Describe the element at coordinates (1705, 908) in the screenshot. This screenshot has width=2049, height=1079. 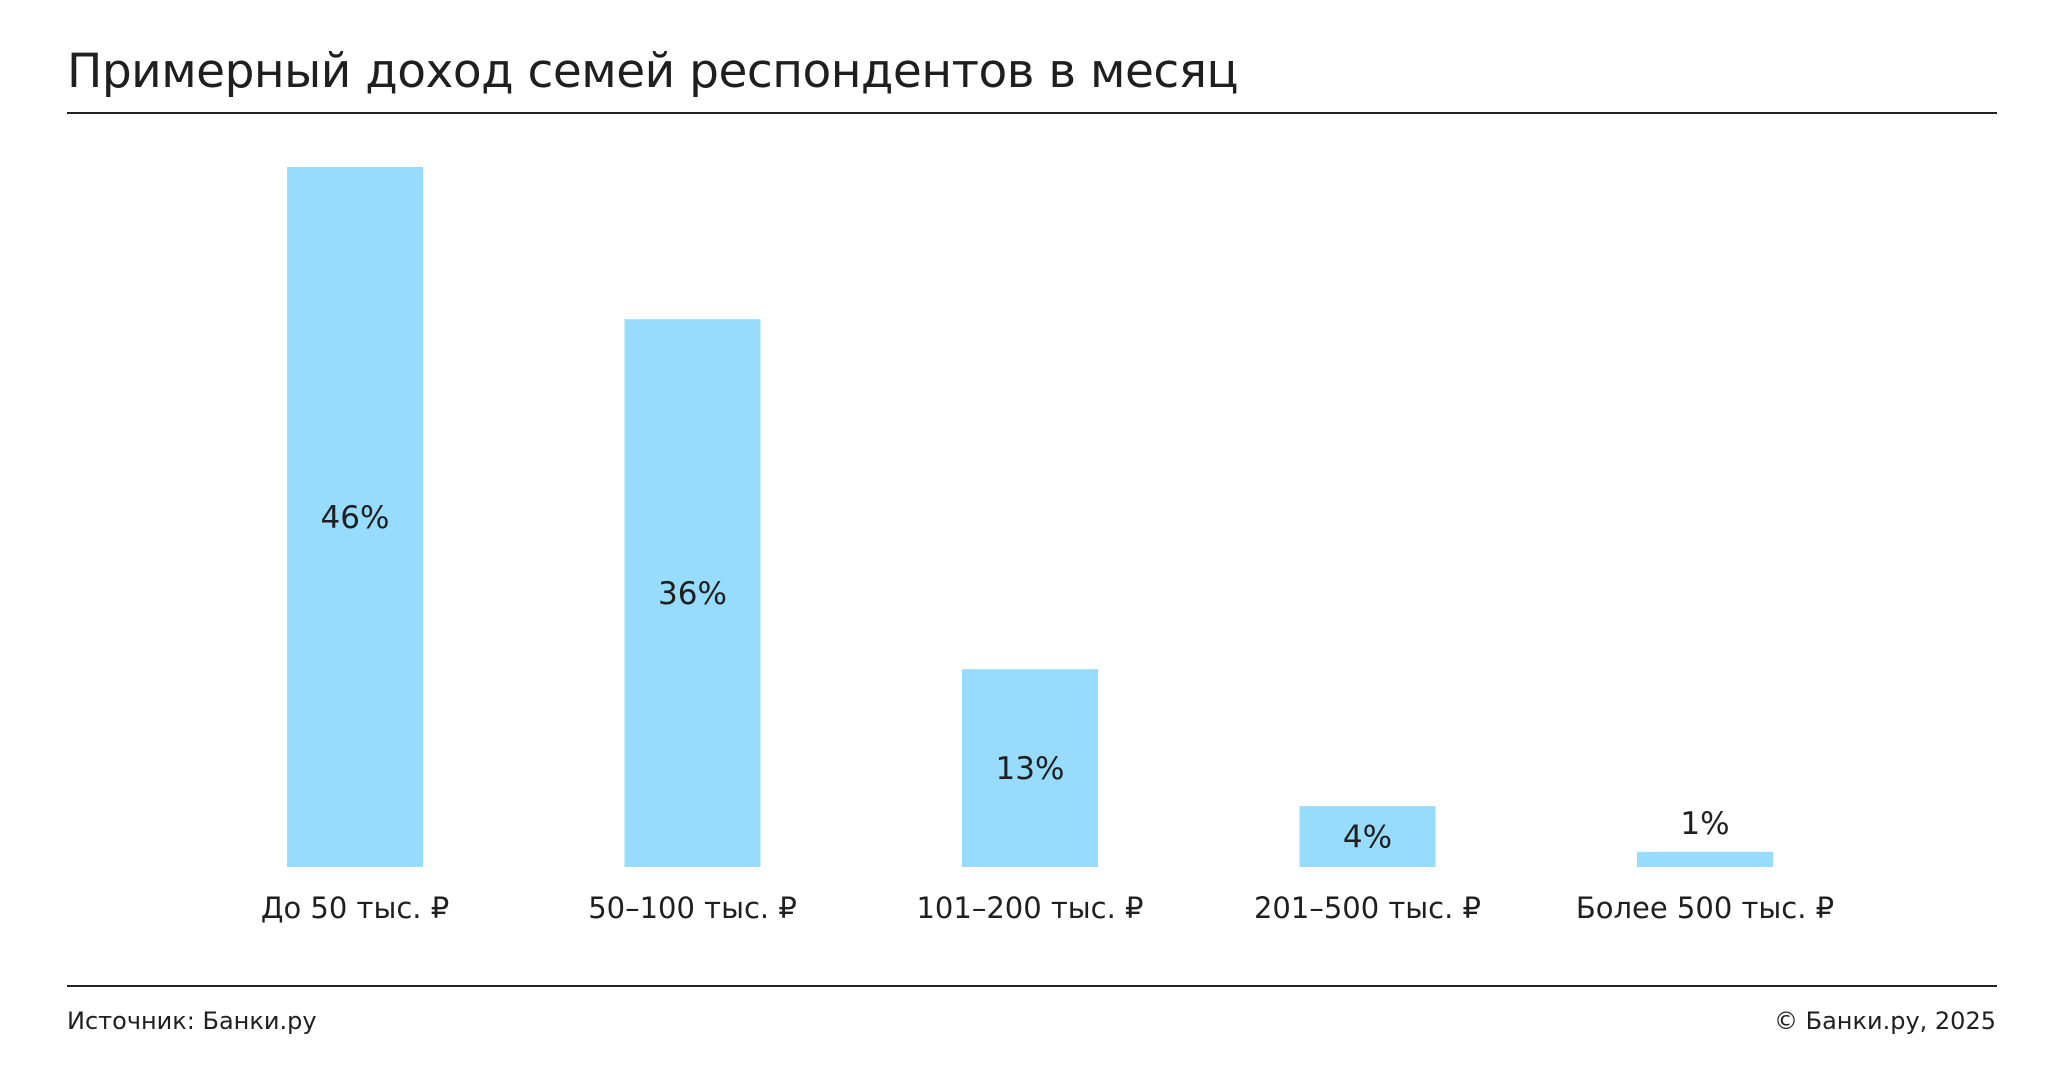
I see `category-label-5: Более 500 тыс. ₽` at that location.